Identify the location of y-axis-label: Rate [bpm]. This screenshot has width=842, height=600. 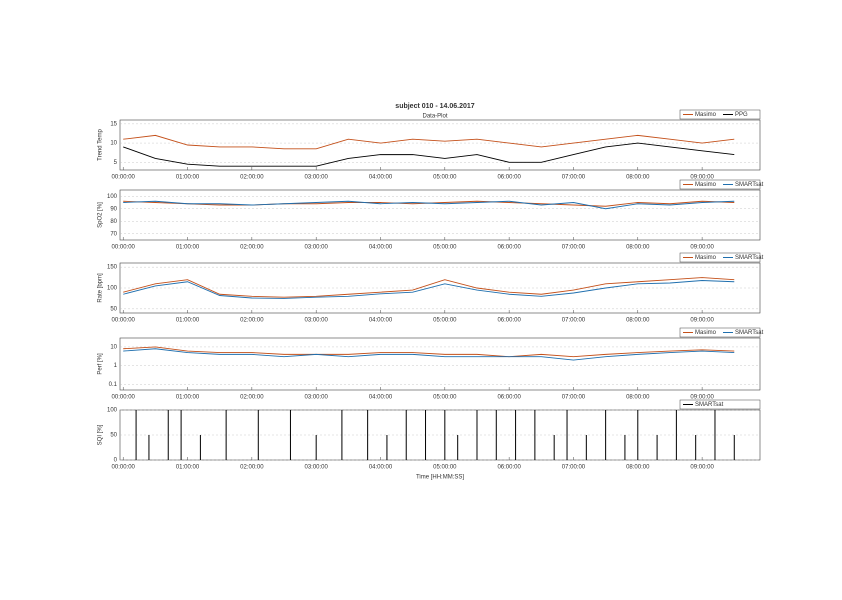
(101, 288).